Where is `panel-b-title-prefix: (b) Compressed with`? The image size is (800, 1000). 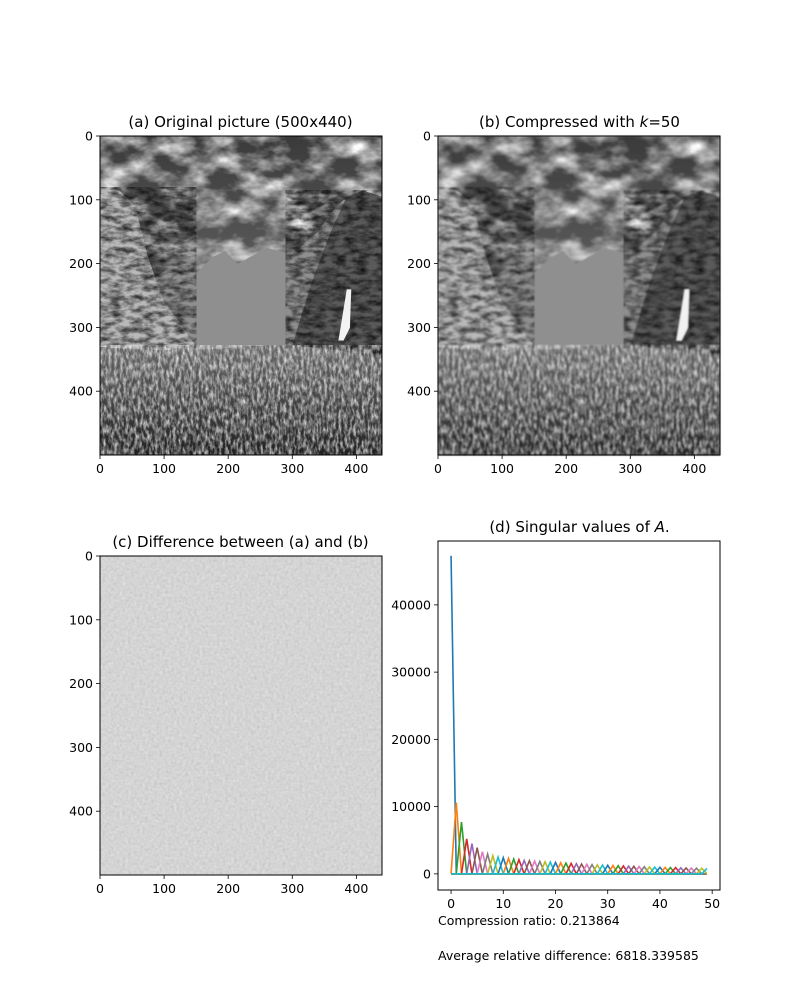 panel-b-title-prefix: (b) Compressed with is located at coordinates (559, 122).